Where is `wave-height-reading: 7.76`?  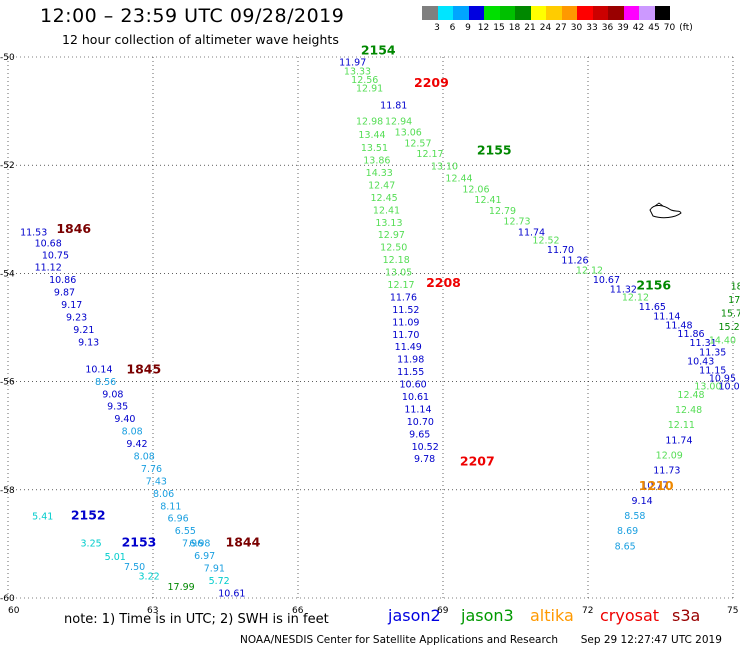 wave-height-reading: 7.76 is located at coordinates (151, 469).